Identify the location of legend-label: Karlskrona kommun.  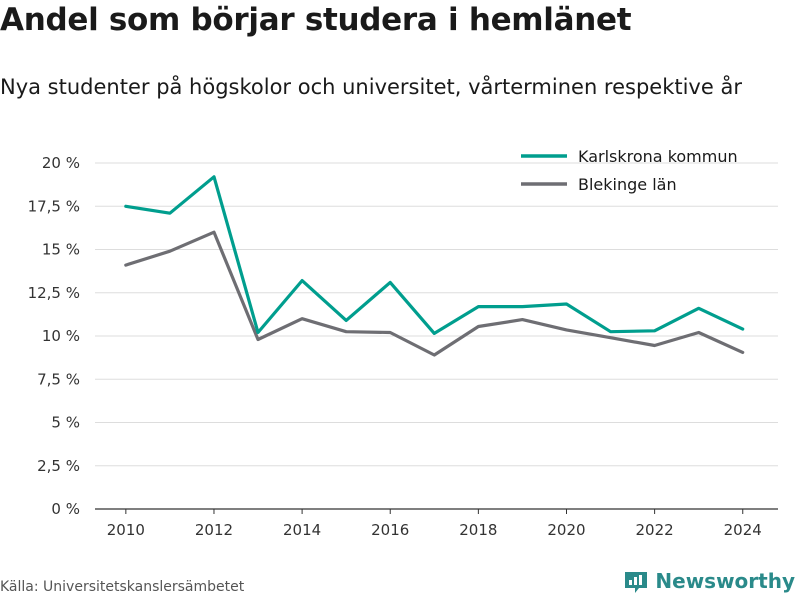
(658, 156).